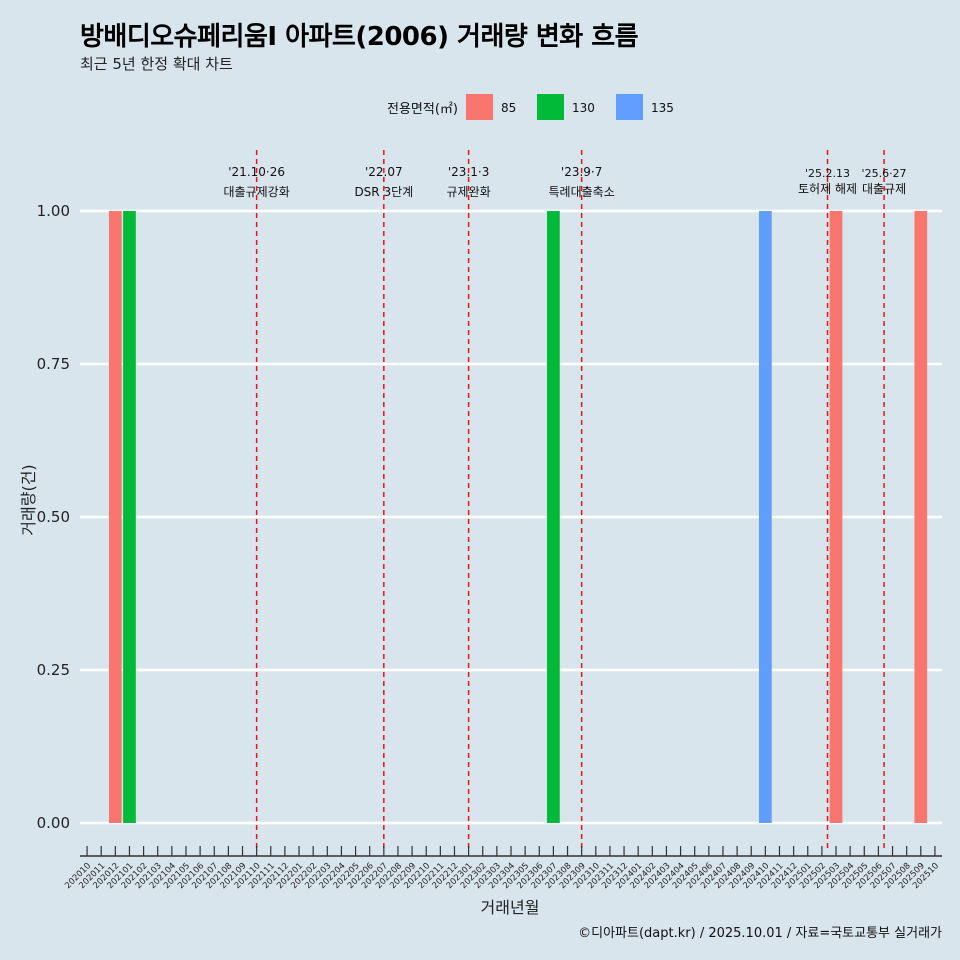 Image resolution: width=960 pixels, height=960 pixels. What do you see at coordinates (581, 172) in the screenshot?
I see `event-date-label: '23.9·7` at bounding box center [581, 172].